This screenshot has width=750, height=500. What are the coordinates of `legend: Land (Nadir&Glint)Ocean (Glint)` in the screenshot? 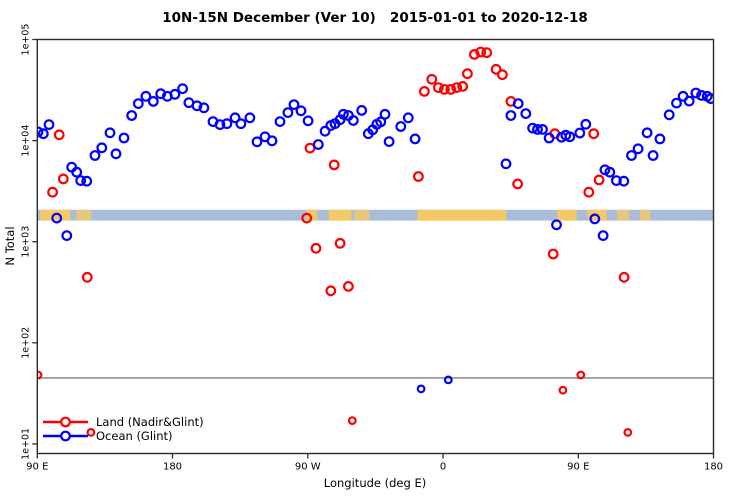 It's located at (123, 429).